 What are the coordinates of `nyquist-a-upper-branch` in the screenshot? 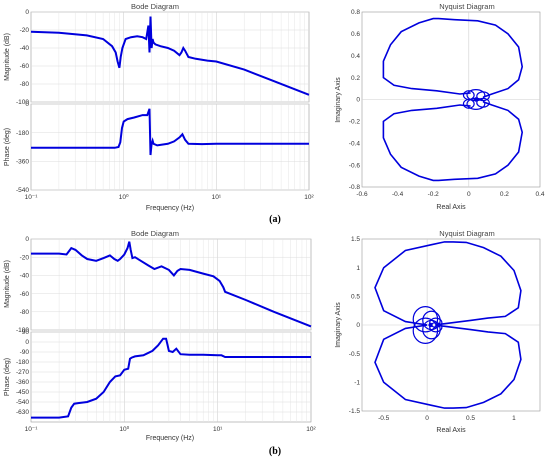 It's located at (453, 58).